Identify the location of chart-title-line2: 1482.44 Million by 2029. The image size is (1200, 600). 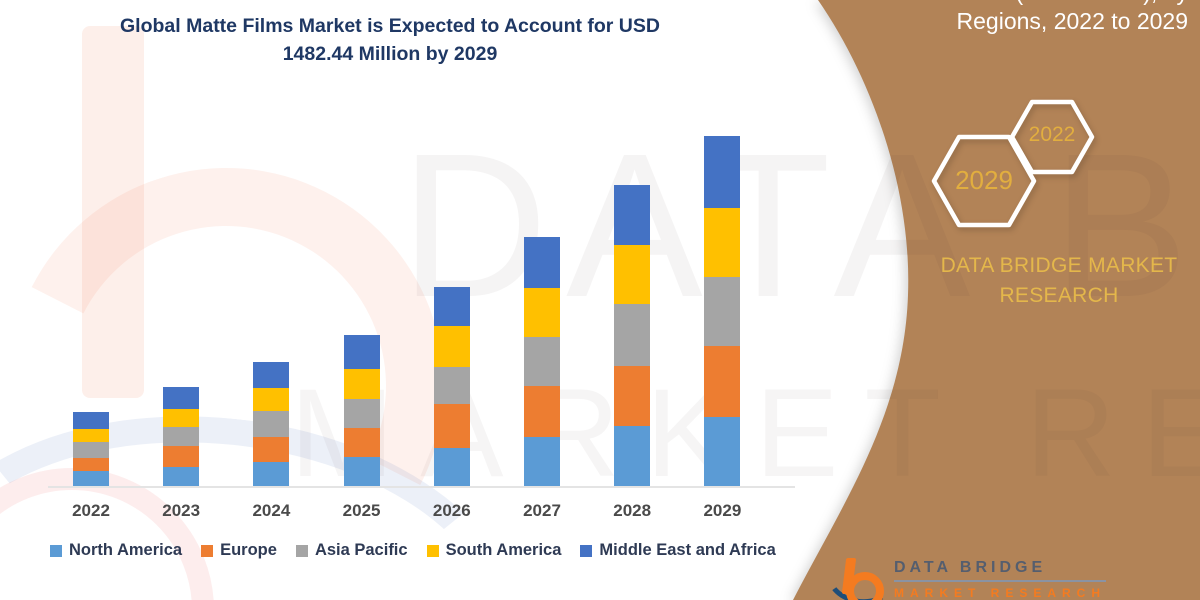
(390, 54).